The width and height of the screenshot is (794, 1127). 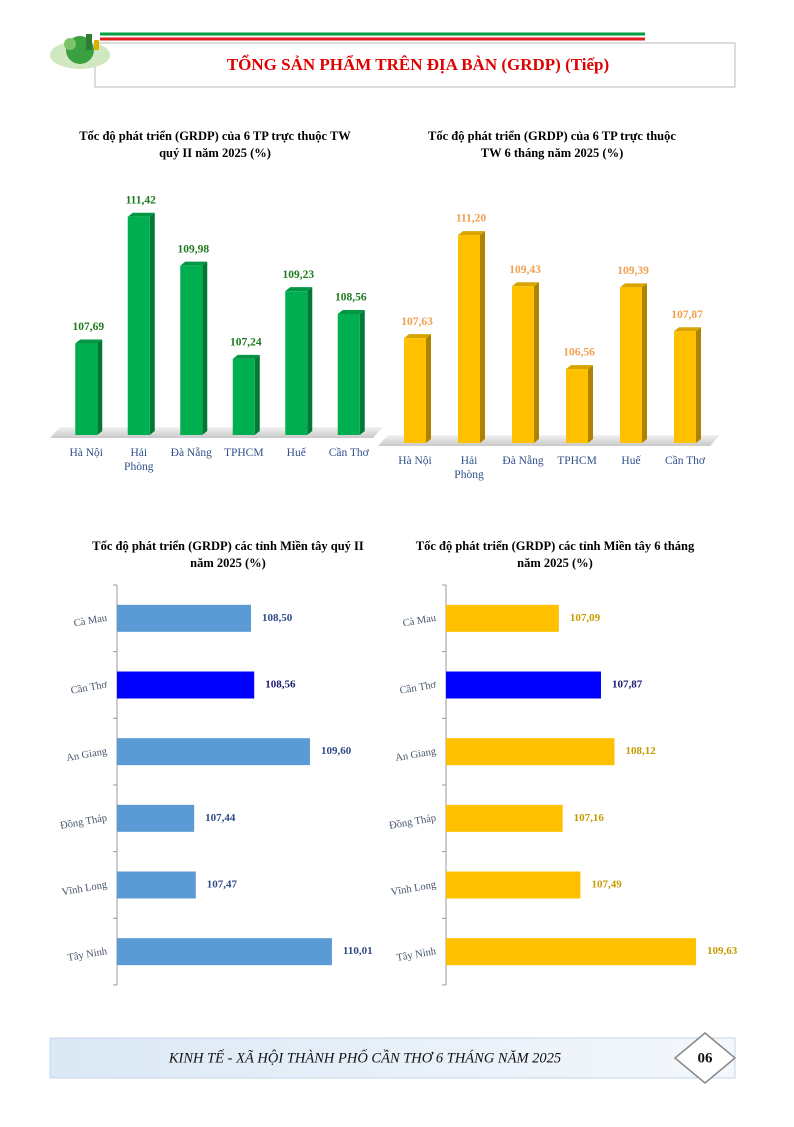 I want to click on value-label: 107,69, so click(x=88, y=327).